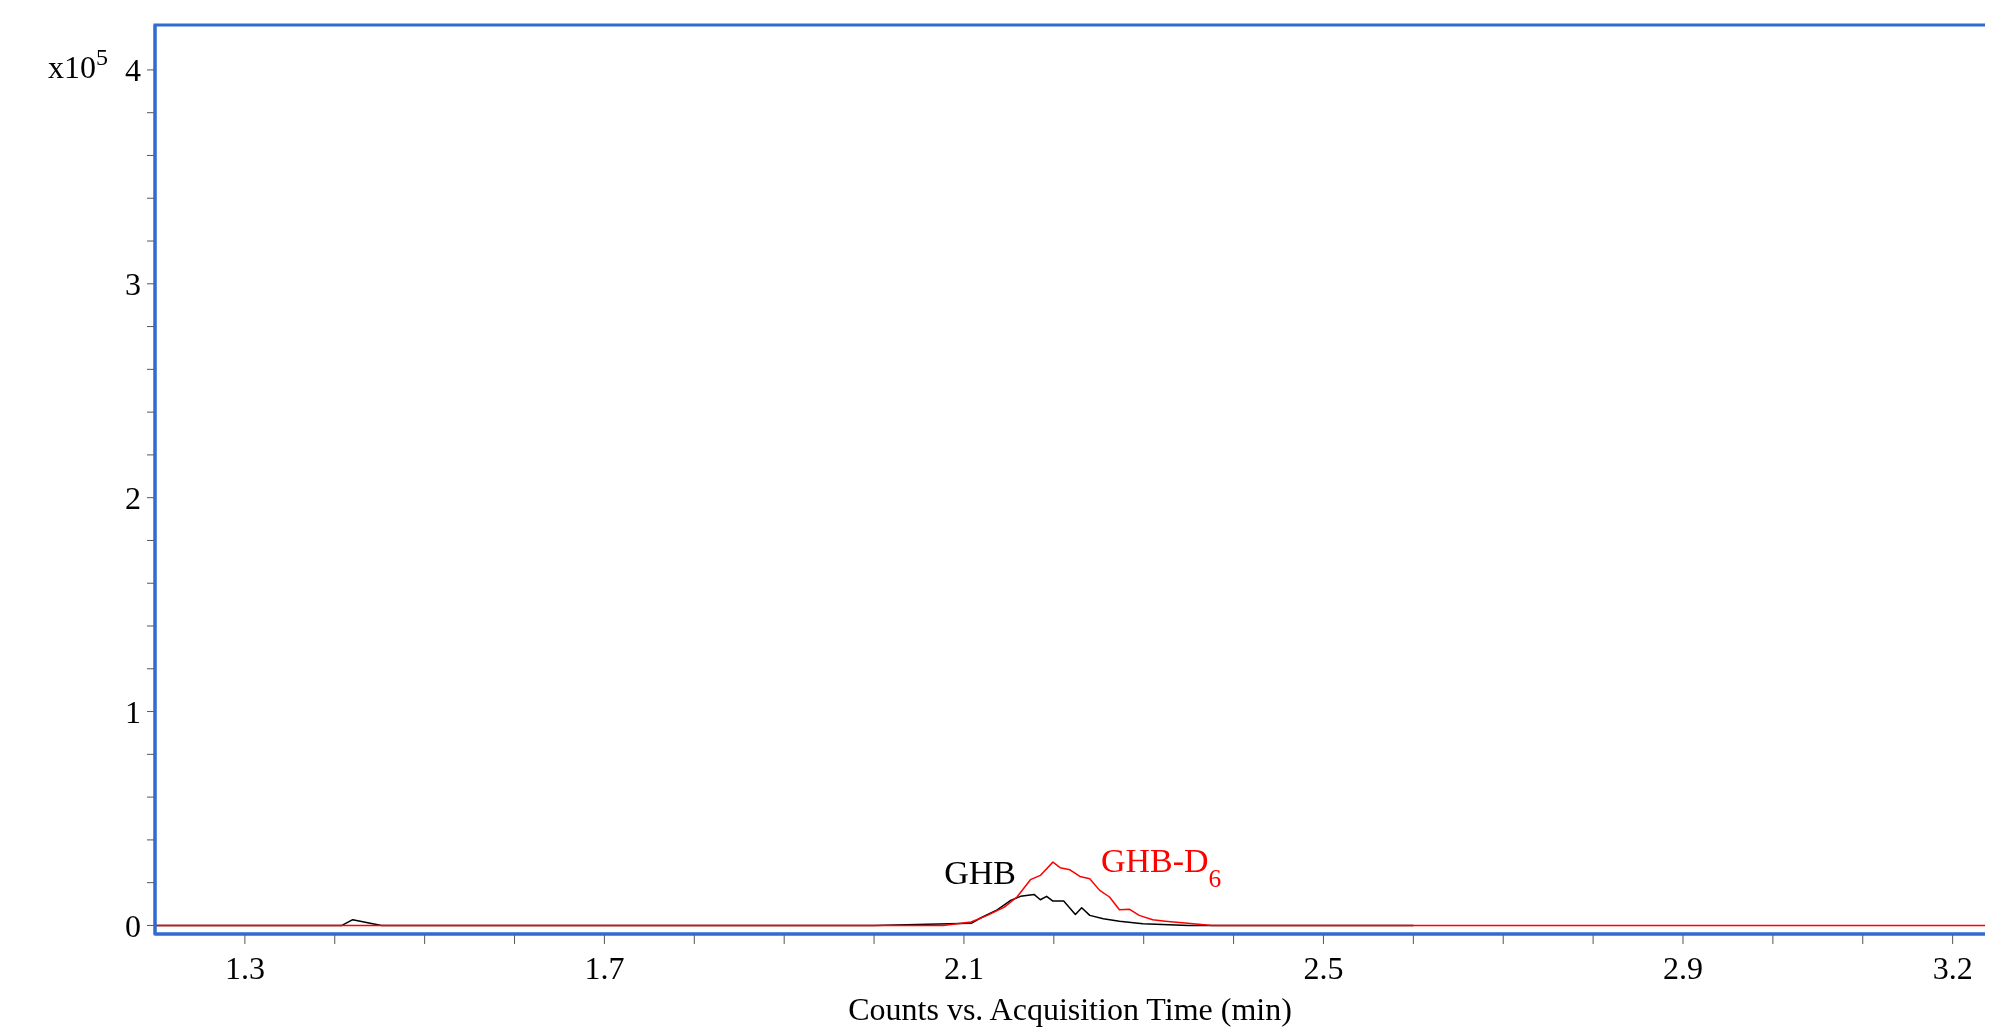 This screenshot has height=1036, width=1993. I want to click on series-label: GHB, so click(980, 873).